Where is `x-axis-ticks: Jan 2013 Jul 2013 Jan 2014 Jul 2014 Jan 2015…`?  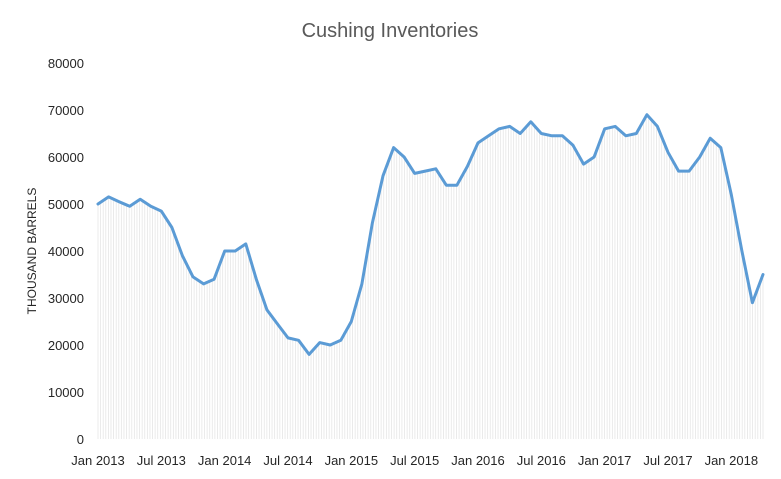
x-axis-ticks: Jan 2013 Jul 2013 Jan 2014 Jul 2014 Jan 2015… is located at coordinates (414, 460).